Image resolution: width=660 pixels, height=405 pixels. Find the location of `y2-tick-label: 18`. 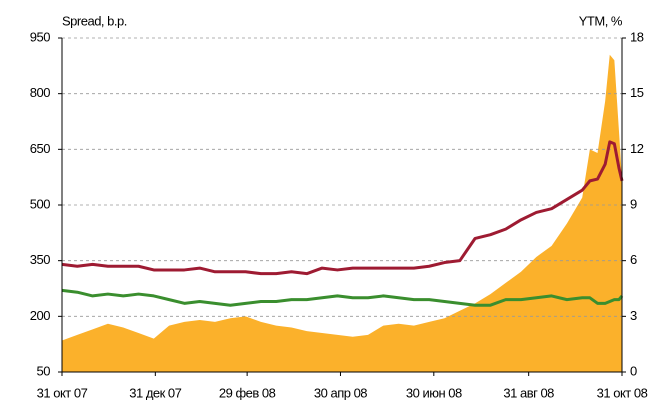

y2-tick-label: 18 is located at coordinates (637, 36).